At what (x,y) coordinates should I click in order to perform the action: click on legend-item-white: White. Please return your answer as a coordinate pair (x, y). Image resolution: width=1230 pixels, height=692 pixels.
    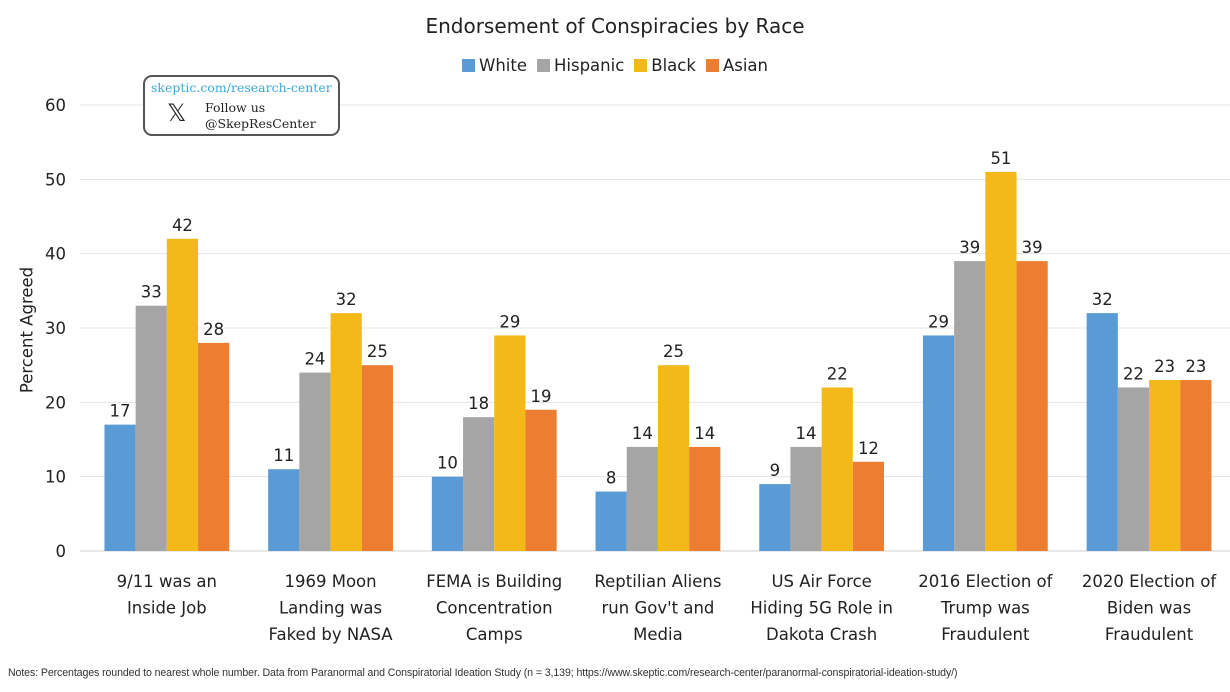
    Looking at the image, I should click on (494, 65).